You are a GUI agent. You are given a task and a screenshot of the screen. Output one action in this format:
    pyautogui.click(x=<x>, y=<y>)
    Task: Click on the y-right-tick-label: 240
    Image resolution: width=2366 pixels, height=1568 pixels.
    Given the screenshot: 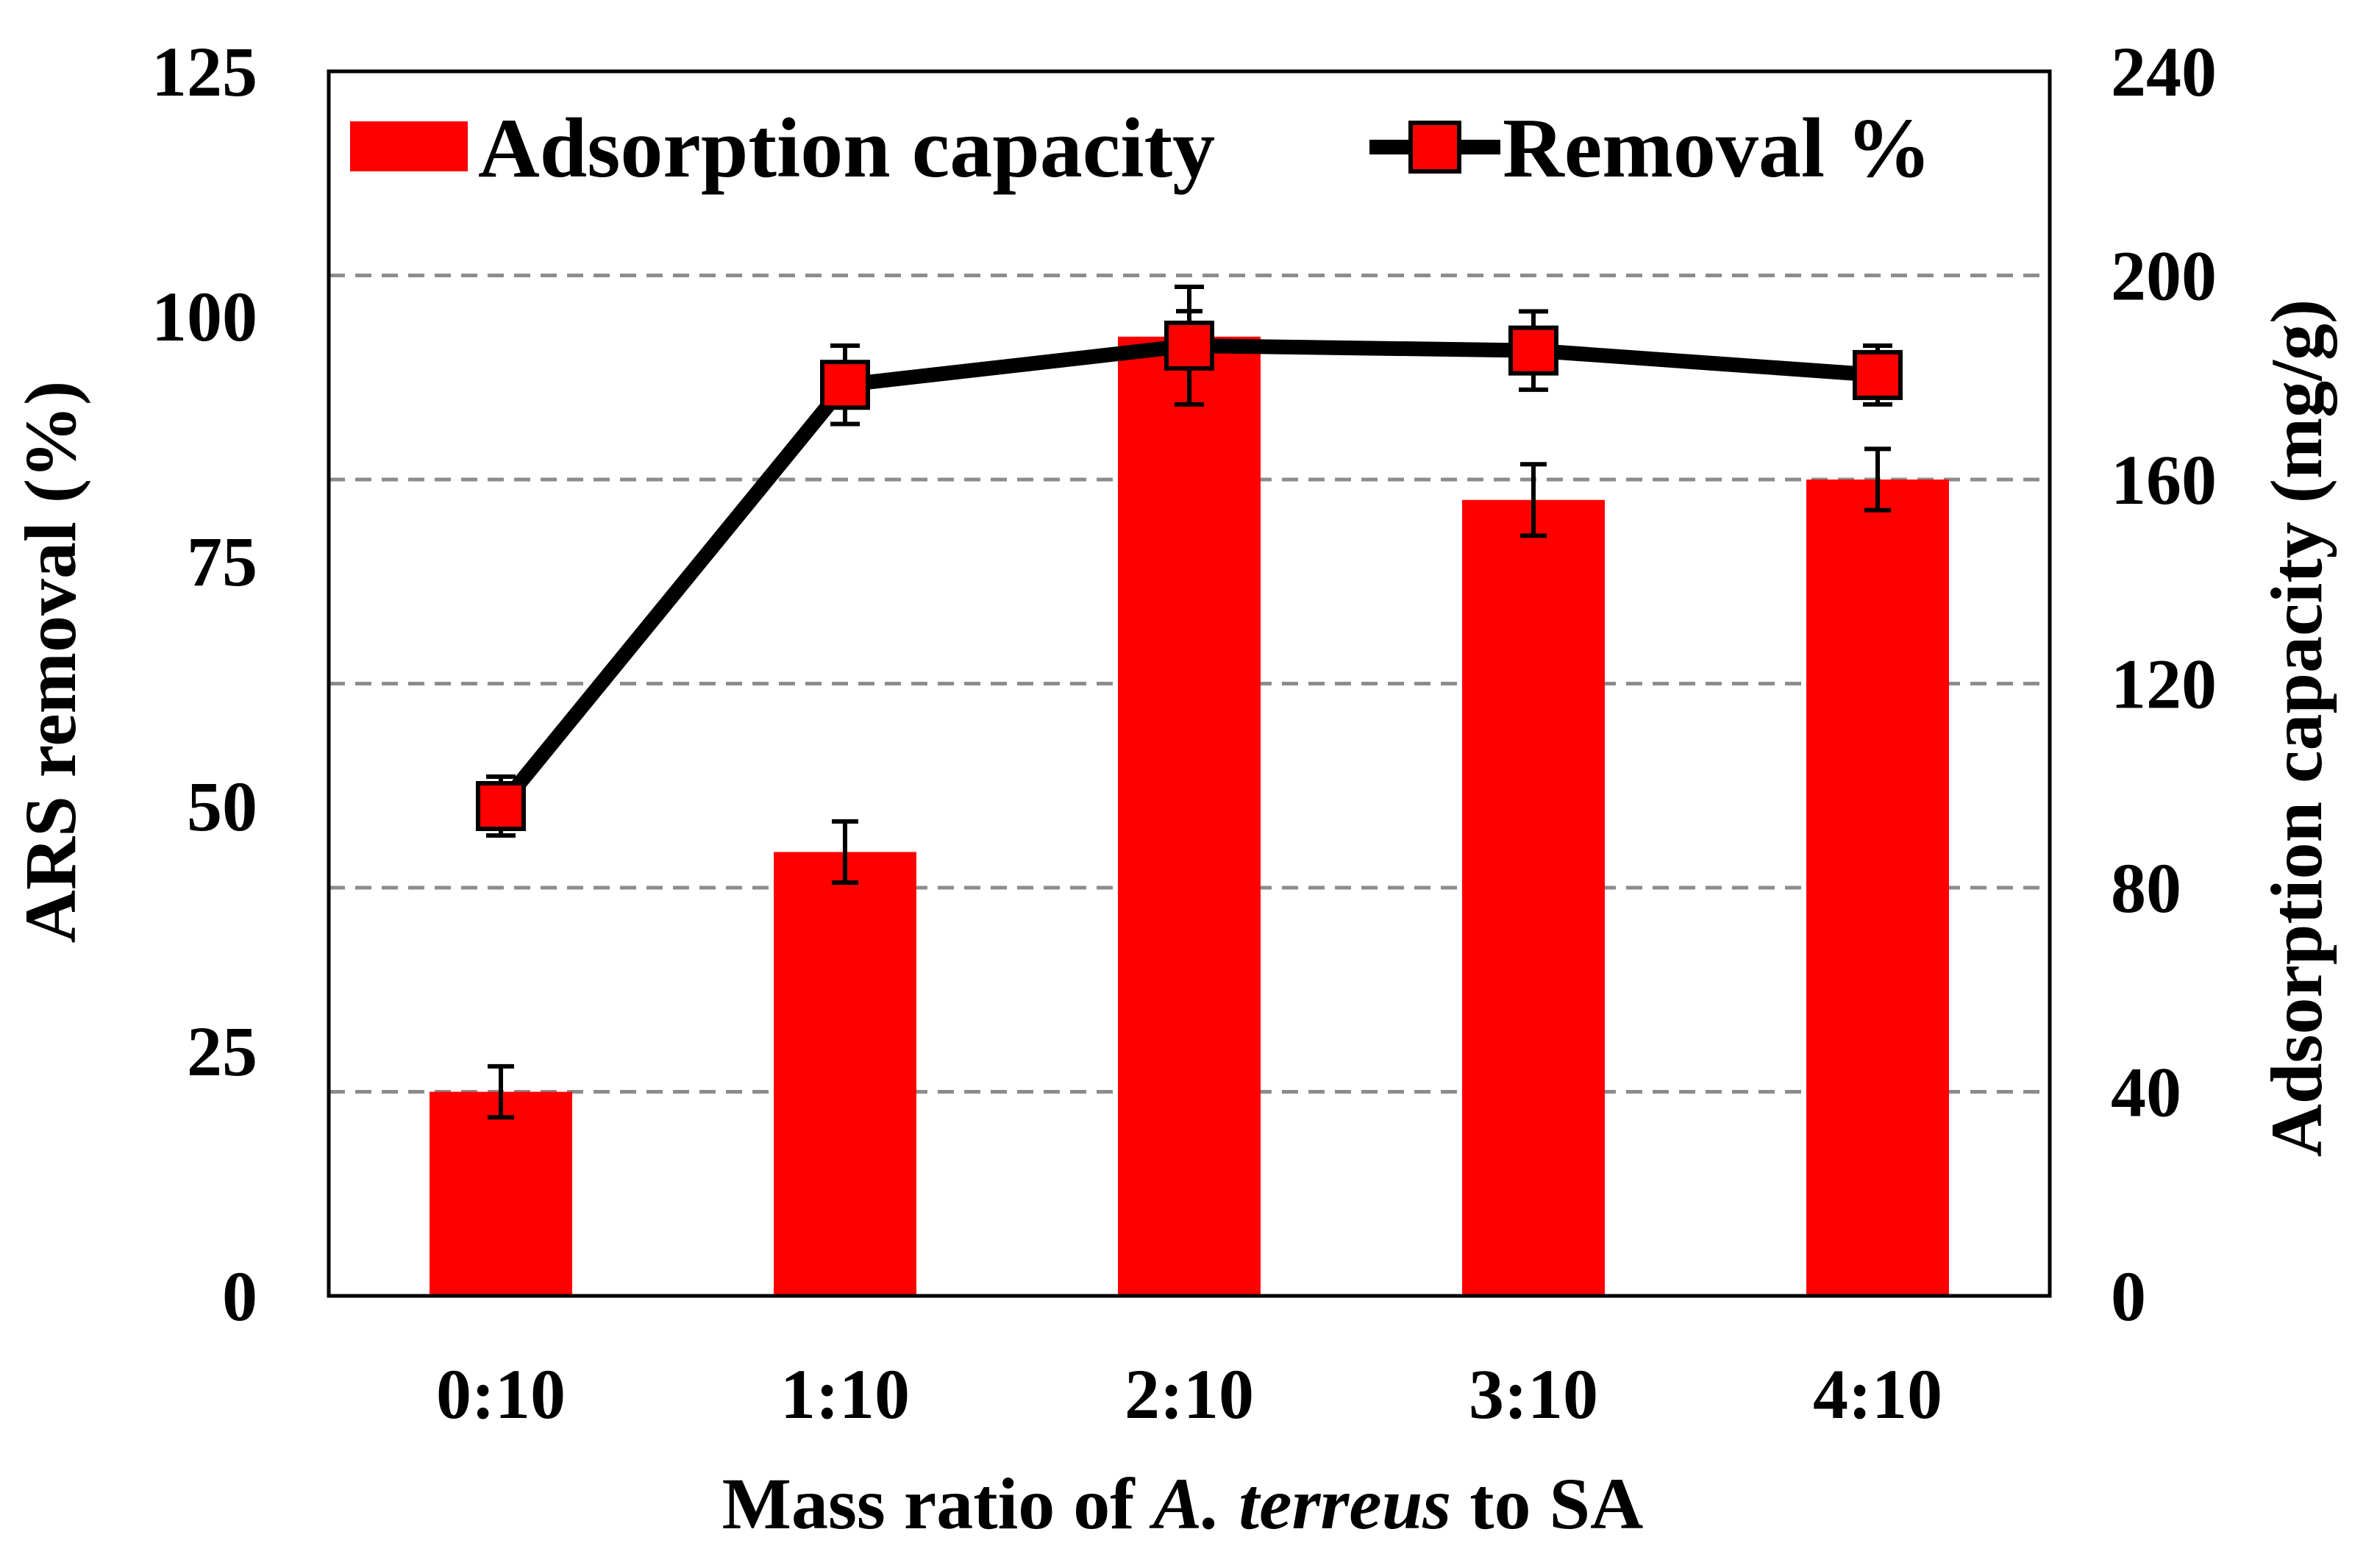 What is the action you would take?
    pyautogui.click(x=2164, y=71)
    